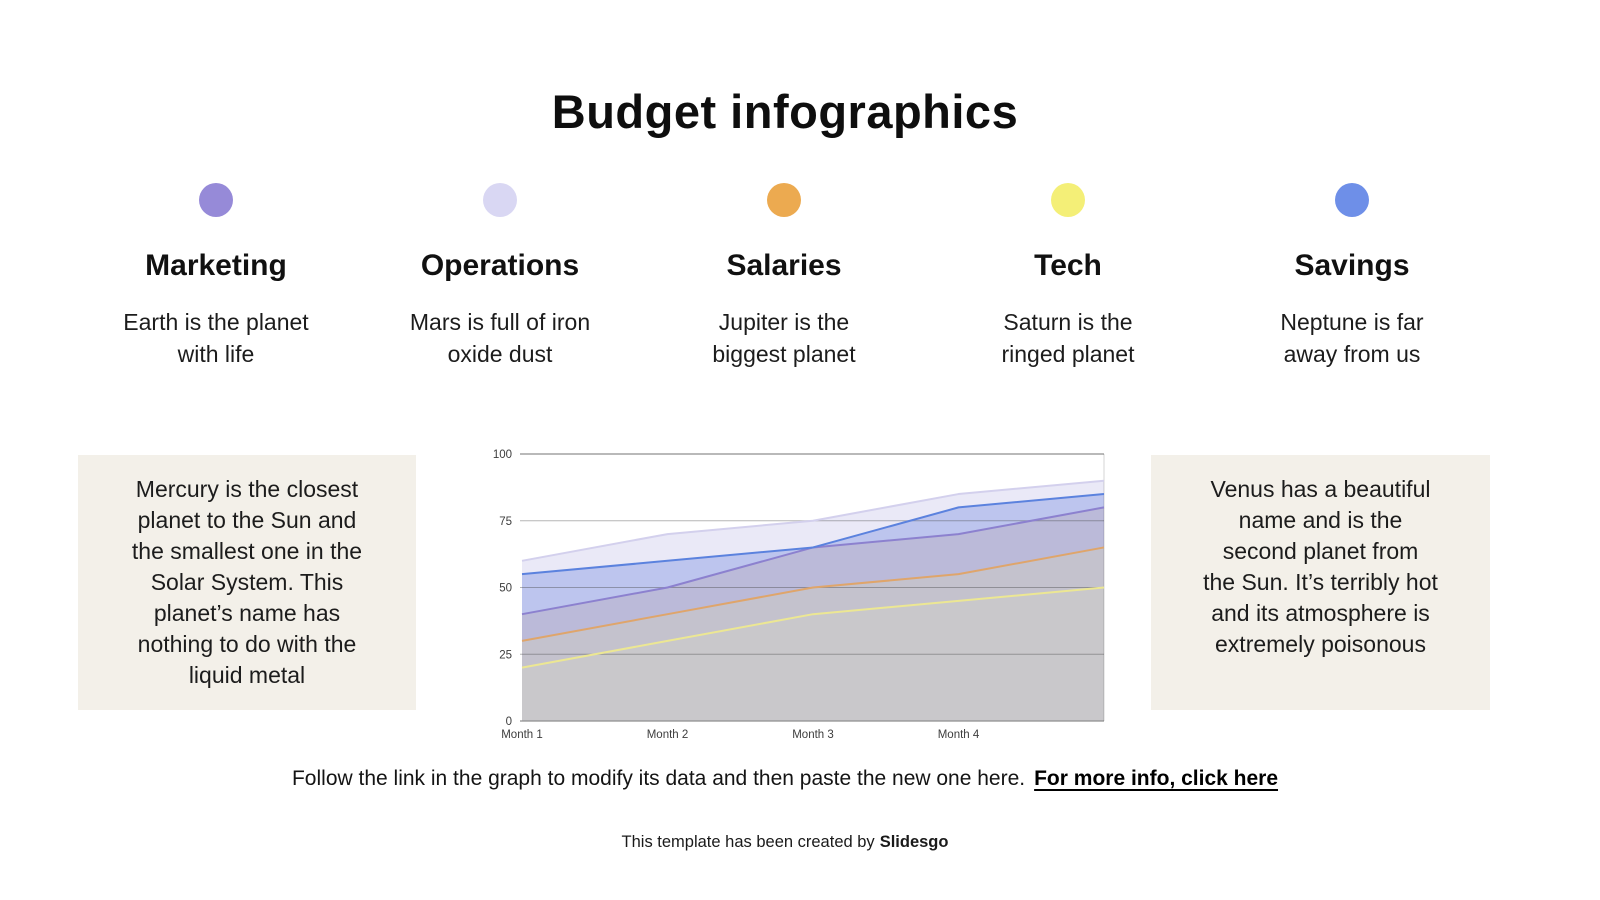 The image size is (1600, 900). I want to click on x-tick-label: Month 3, so click(813, 735).